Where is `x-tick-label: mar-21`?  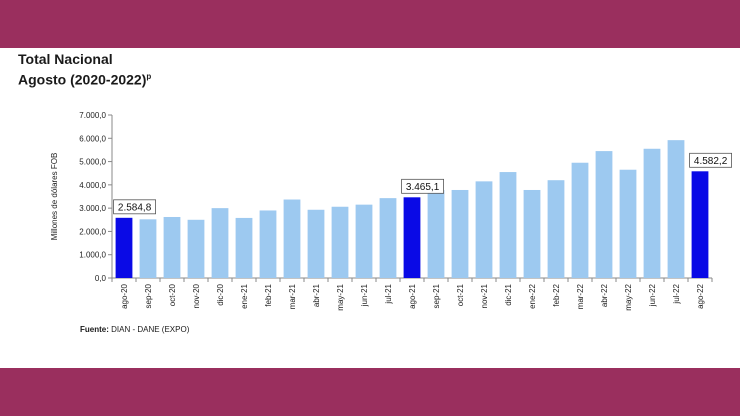
x-tick-label: mar-21 is located at coordinates (292, 296).